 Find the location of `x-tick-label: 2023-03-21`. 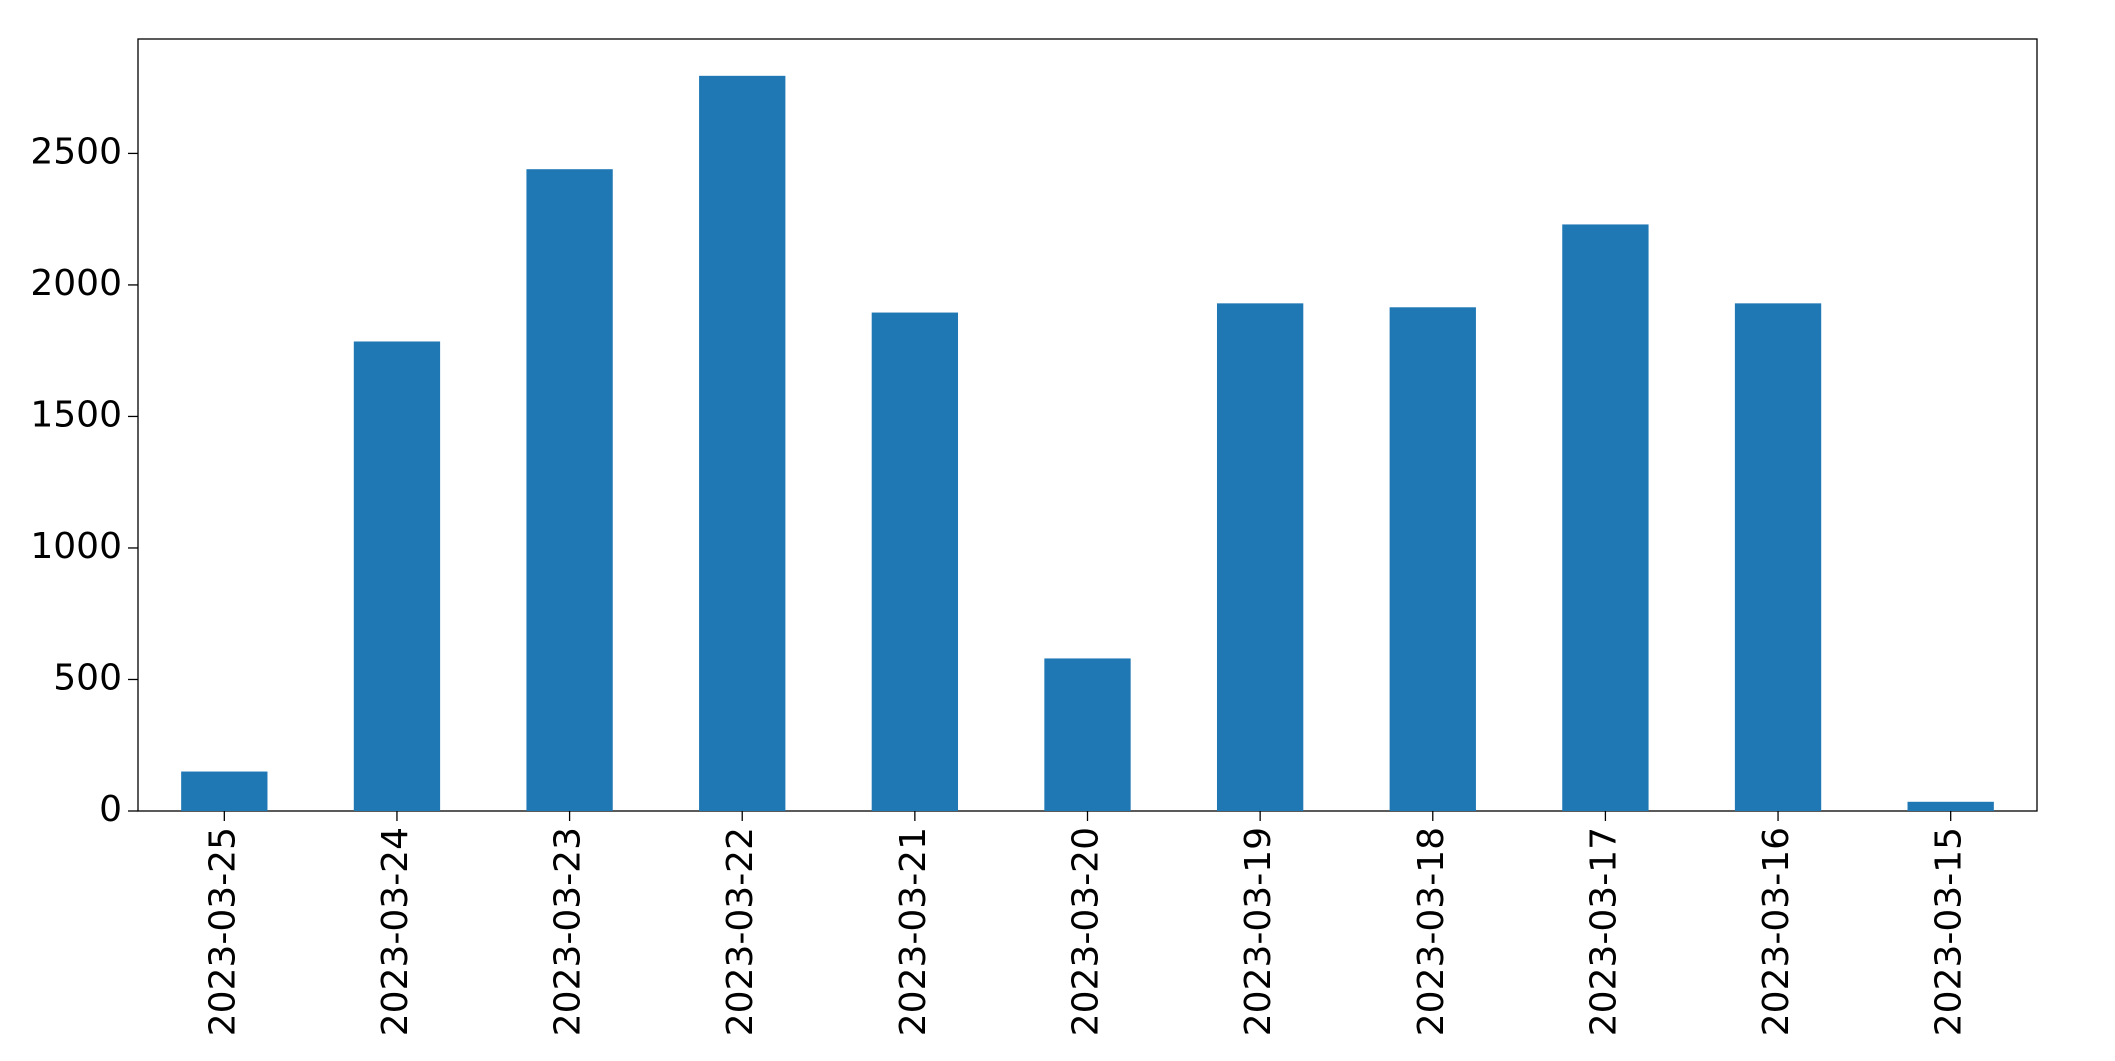

x-tick-label: 2023-03-21 is located at coordinates (913, 931).